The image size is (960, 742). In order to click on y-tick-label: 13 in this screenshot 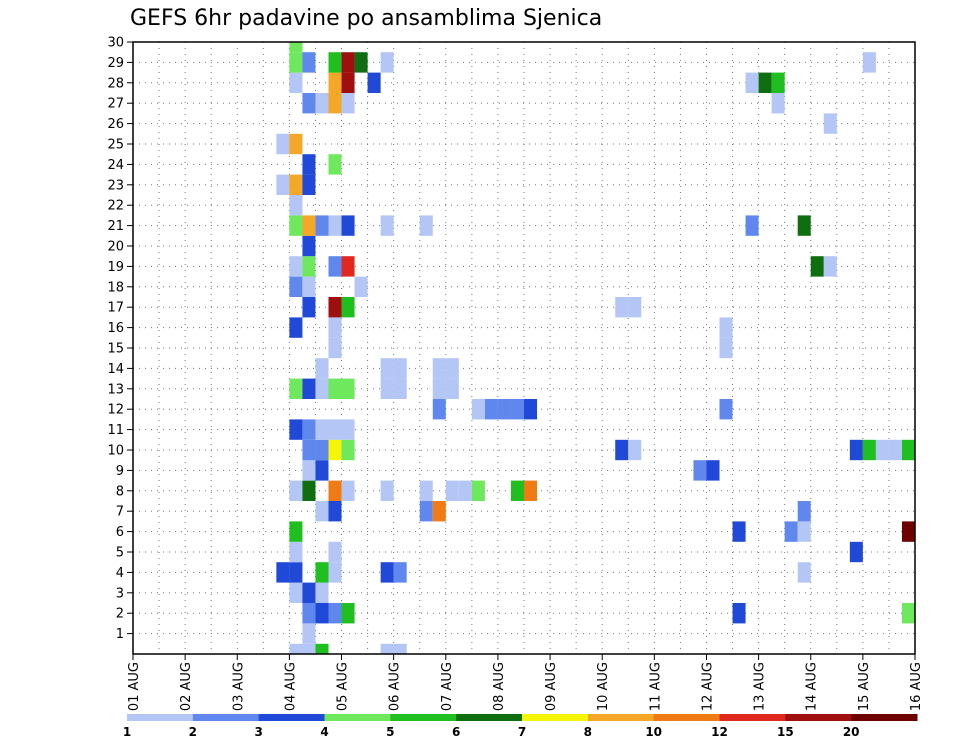, I will do `click(115, 389)`.